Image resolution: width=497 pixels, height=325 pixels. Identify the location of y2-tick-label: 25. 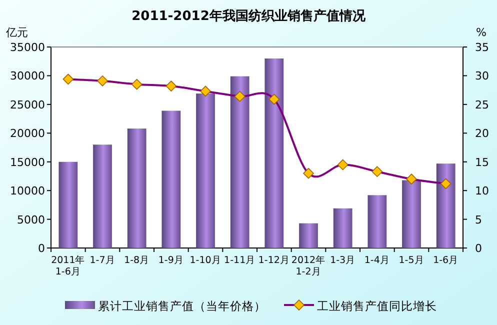
(482, 105).